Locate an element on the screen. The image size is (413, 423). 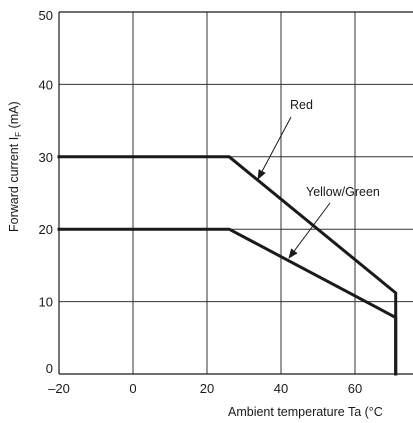
annotation-red-label: Red is located at coordinates (301, 105).